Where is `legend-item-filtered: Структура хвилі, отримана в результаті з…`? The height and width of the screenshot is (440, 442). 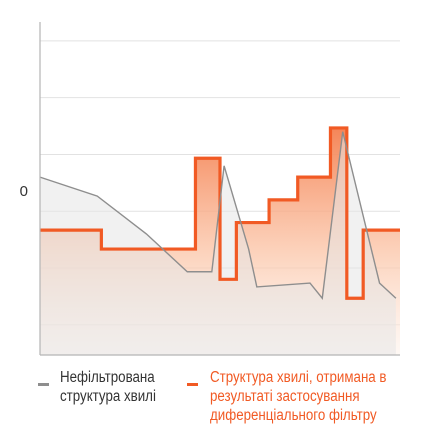
legend-item-filtered: Структура хвилі, отримана в результаті з… is located at coordinates (310, 396).